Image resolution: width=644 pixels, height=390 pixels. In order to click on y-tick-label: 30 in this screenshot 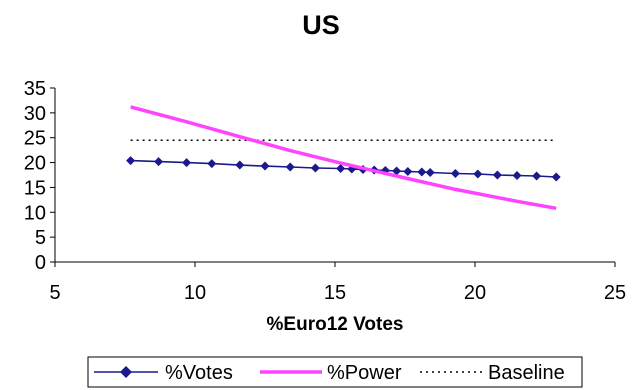, I will do `click(35, 114)`.